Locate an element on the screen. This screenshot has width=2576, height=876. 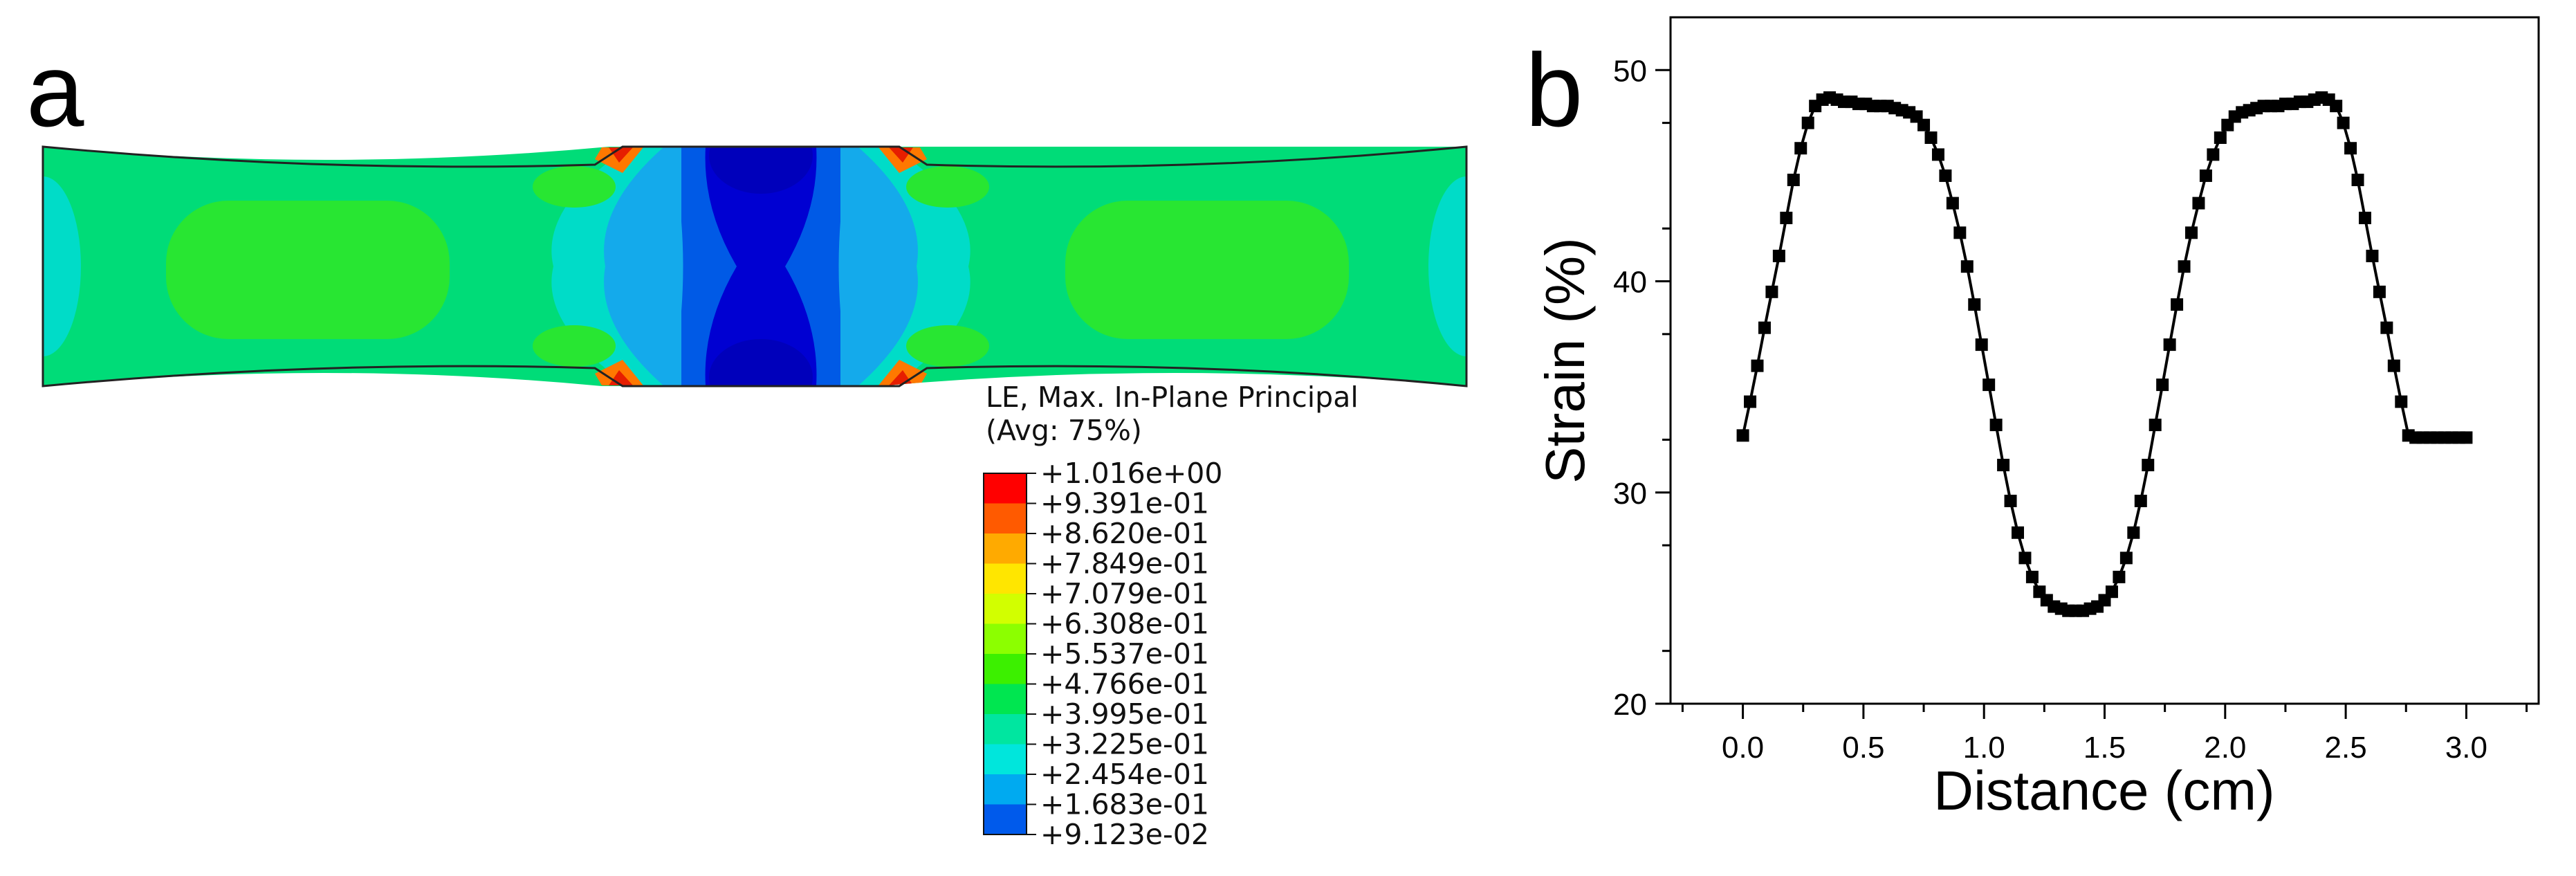
contour-left-shoulder-bottom is located at coordinates (574, 346).